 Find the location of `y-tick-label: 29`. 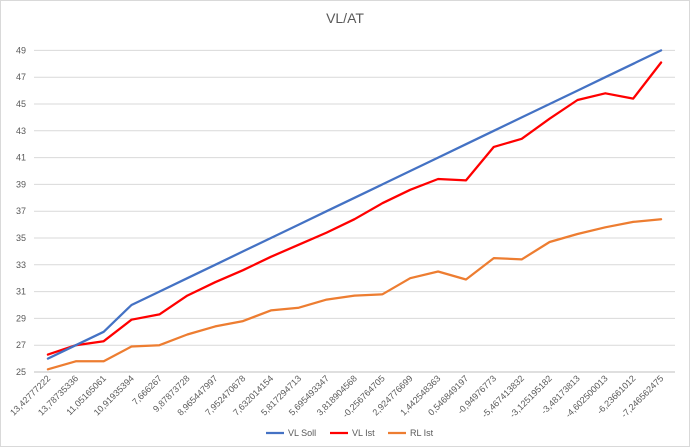

y-tick-label: 29 is located at coordinates (21, 318).